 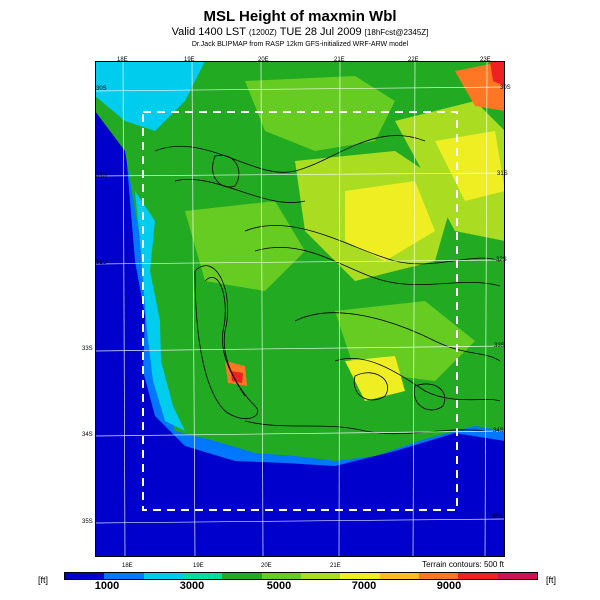 What do you see at coordinates (499, 346) in the screenshot?
I see `lat-label-right: 33S` at bounding box center [499, 346].